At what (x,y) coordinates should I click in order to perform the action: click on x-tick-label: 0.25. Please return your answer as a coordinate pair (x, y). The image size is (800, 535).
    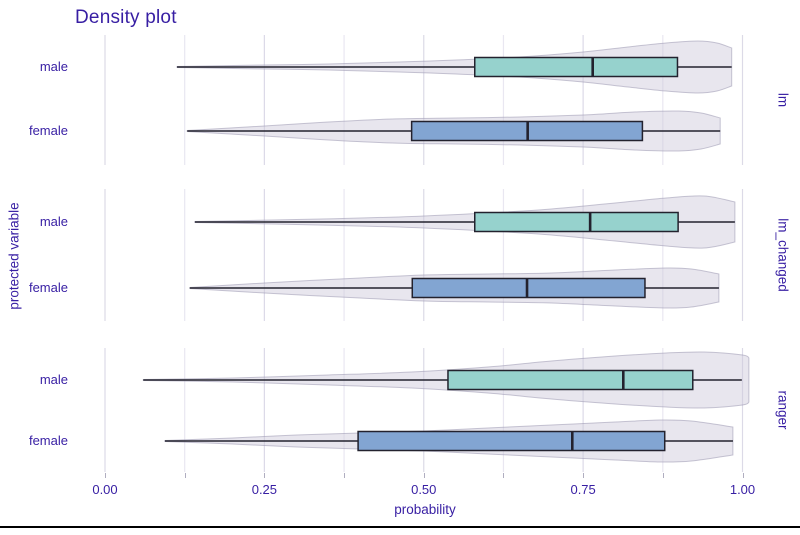
    Looking at the image, I should click on (264, 489).